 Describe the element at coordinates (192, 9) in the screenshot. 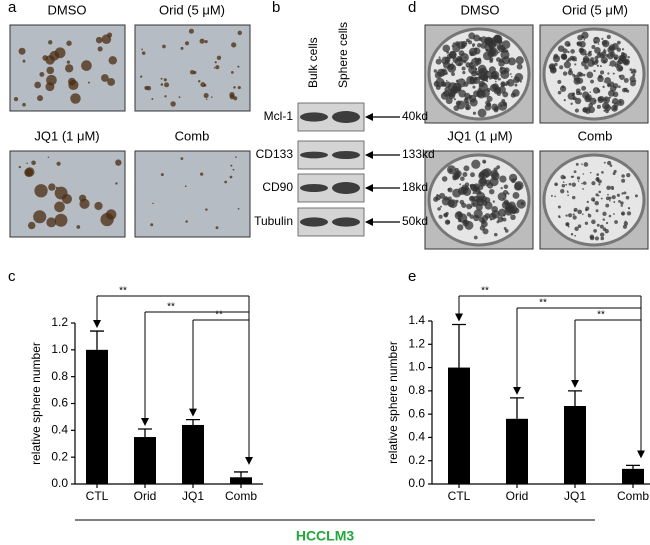

I see `image-title: Orid (5 μM)` at that location.